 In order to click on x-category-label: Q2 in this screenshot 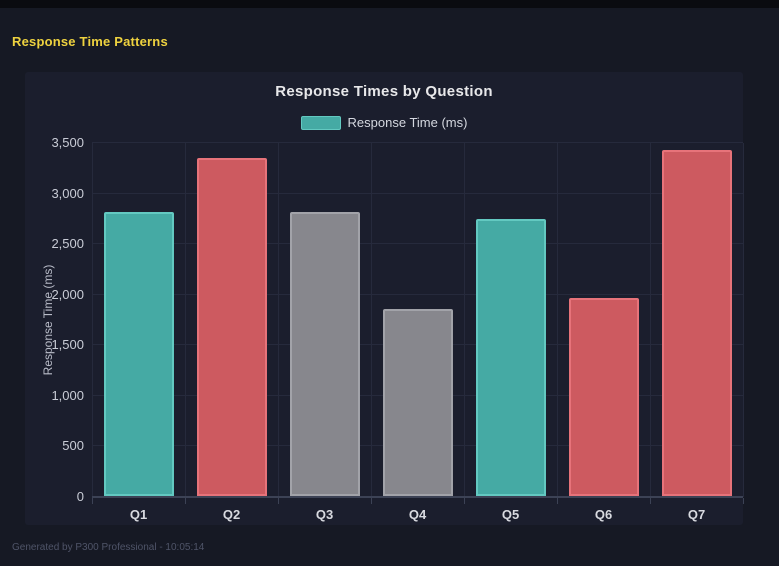, I will do `click(231, 514)`.